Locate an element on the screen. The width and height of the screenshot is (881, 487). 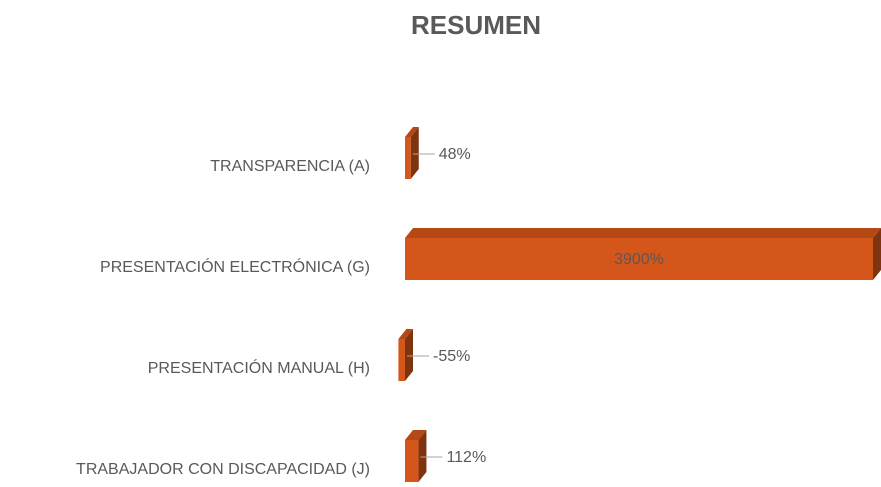
data-label: 48% is located at coordinates (455, 154).